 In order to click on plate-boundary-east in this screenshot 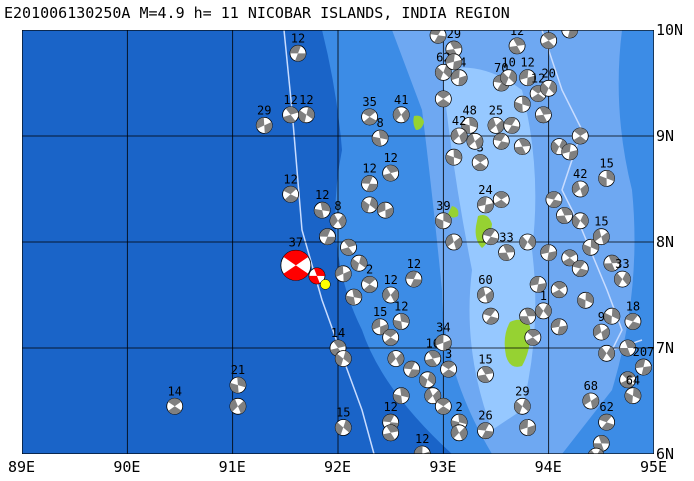, I will do `click(592, 191)`.